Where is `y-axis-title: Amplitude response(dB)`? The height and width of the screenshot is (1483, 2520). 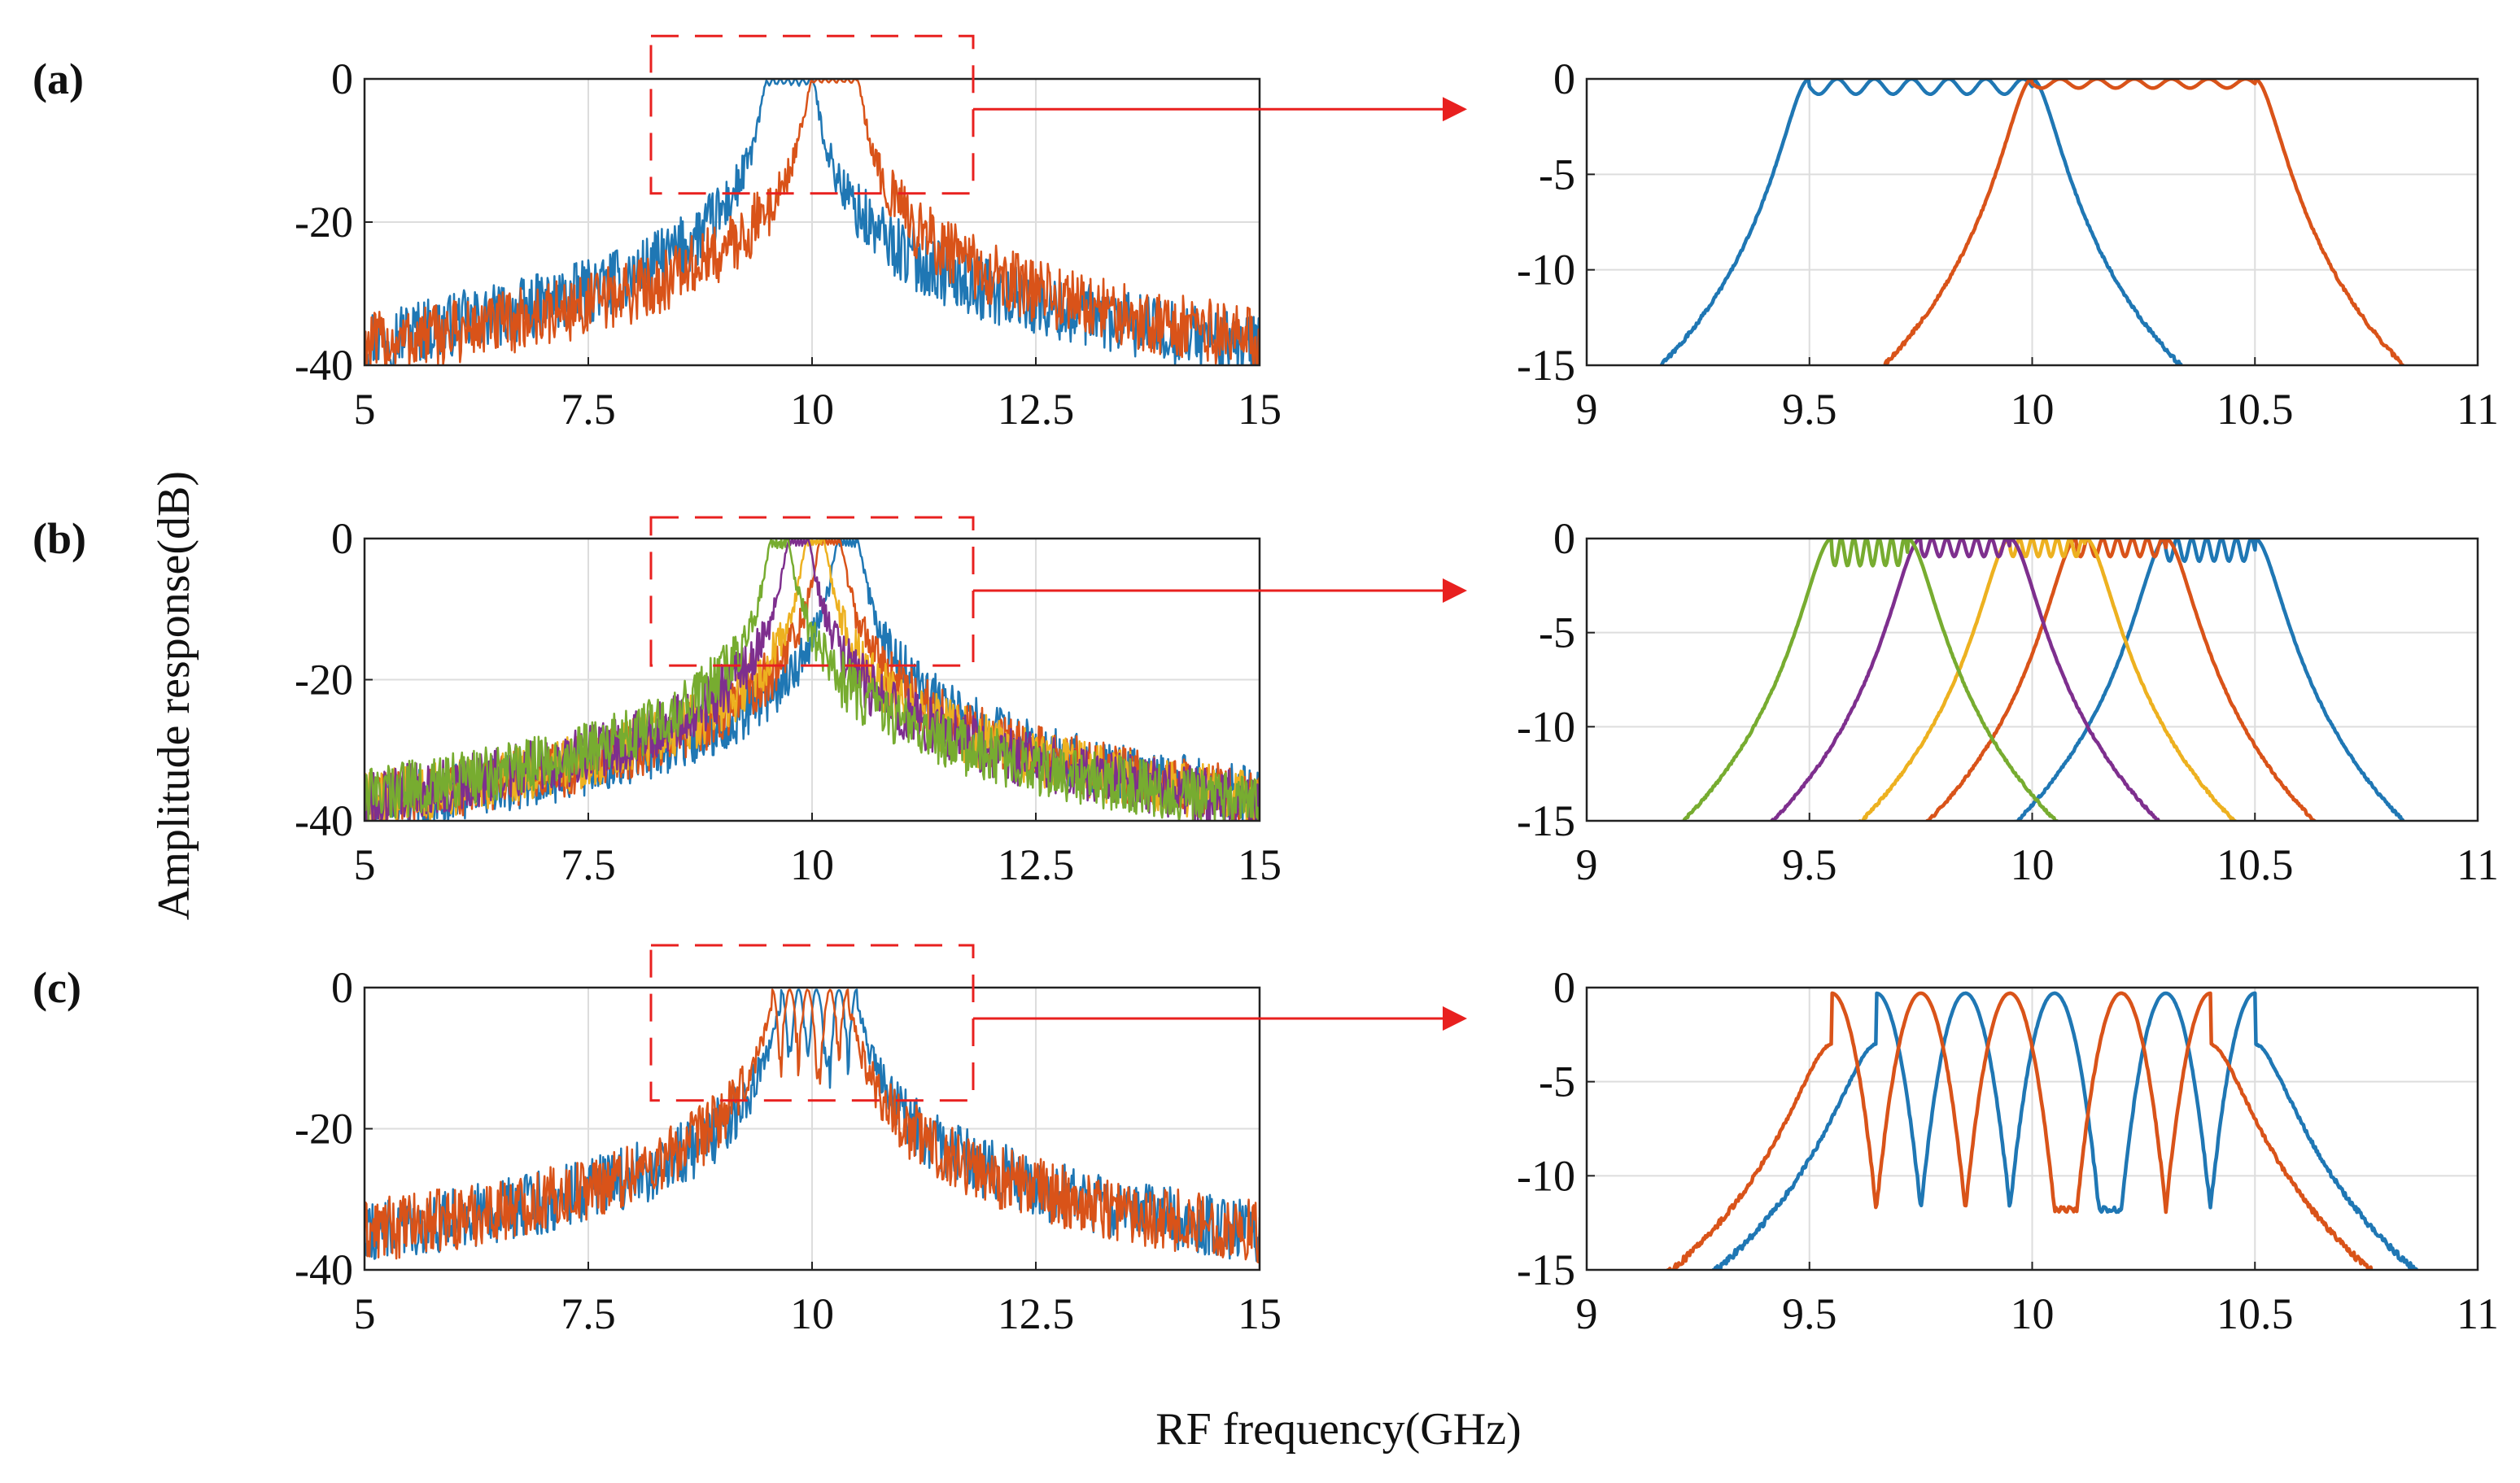 y-axis-title: Amplitude response(dB) is located at coordinates (174, 695).